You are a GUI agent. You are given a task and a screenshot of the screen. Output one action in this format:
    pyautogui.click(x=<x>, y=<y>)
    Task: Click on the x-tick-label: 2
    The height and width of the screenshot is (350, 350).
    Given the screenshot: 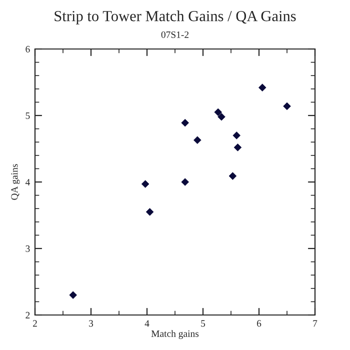 What is the action you would take?
    pyautogui.click(x=34, y=323)
    